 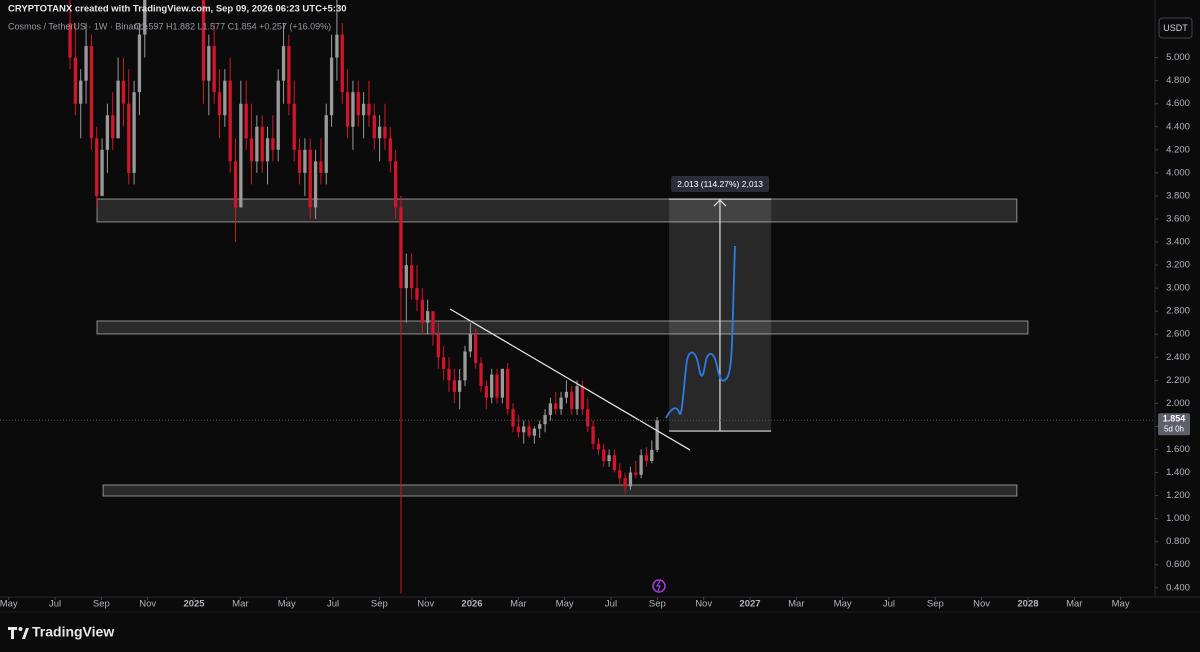 I want to click on y-tick-label: 0.800, so click(x=1178, y=541).